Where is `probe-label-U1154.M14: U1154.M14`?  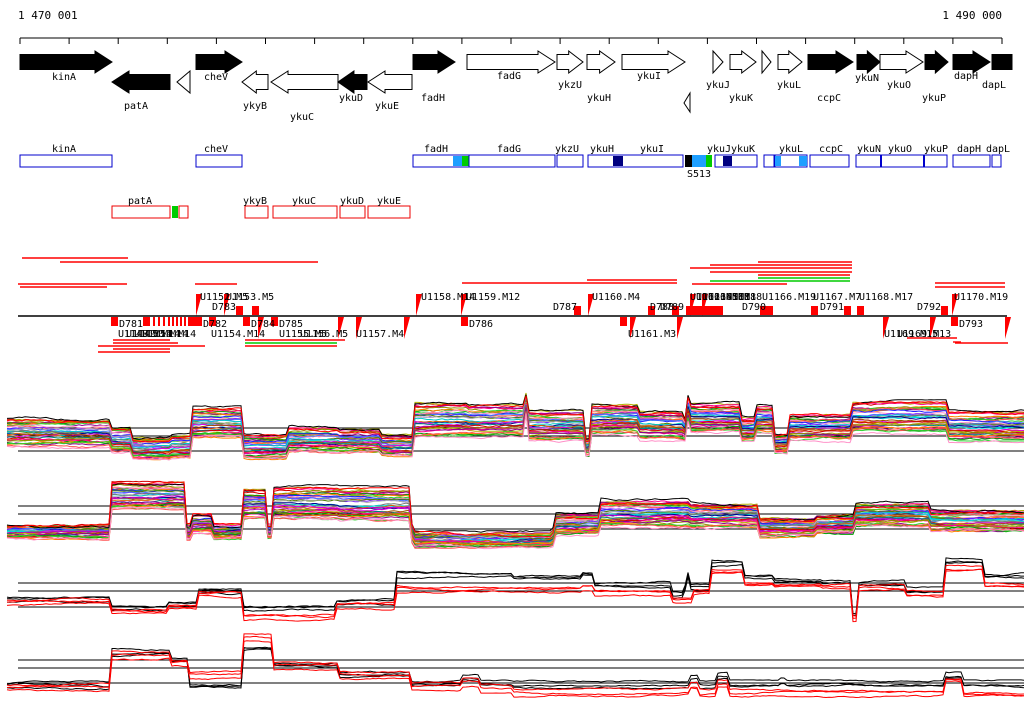 probe-label-U1154.M14: U1154.M14 is located at coordinates (238, 334).